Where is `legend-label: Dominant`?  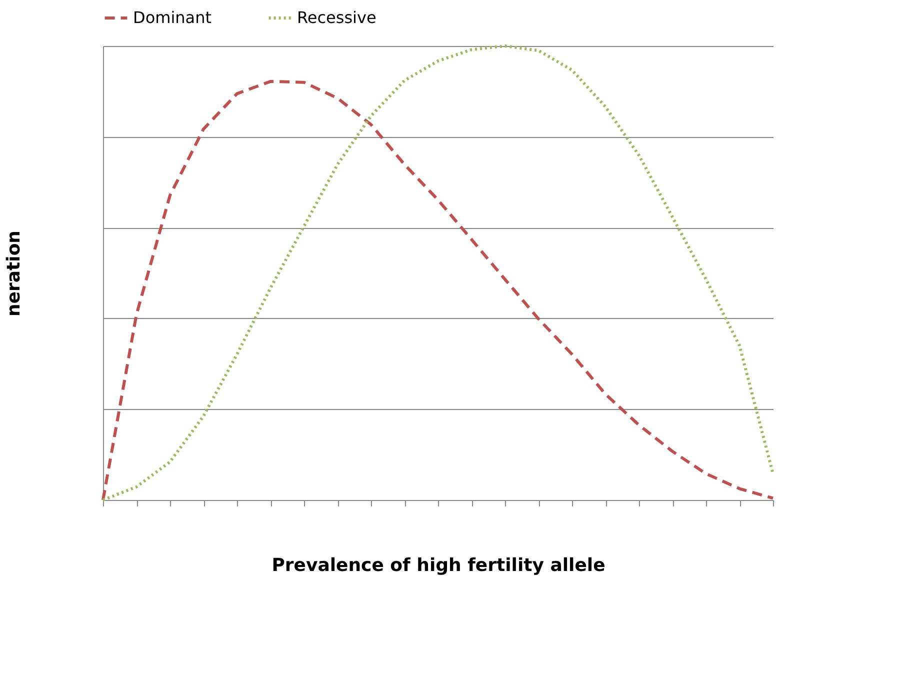 legend-label: Dominant is located at coordinates (172, 17).